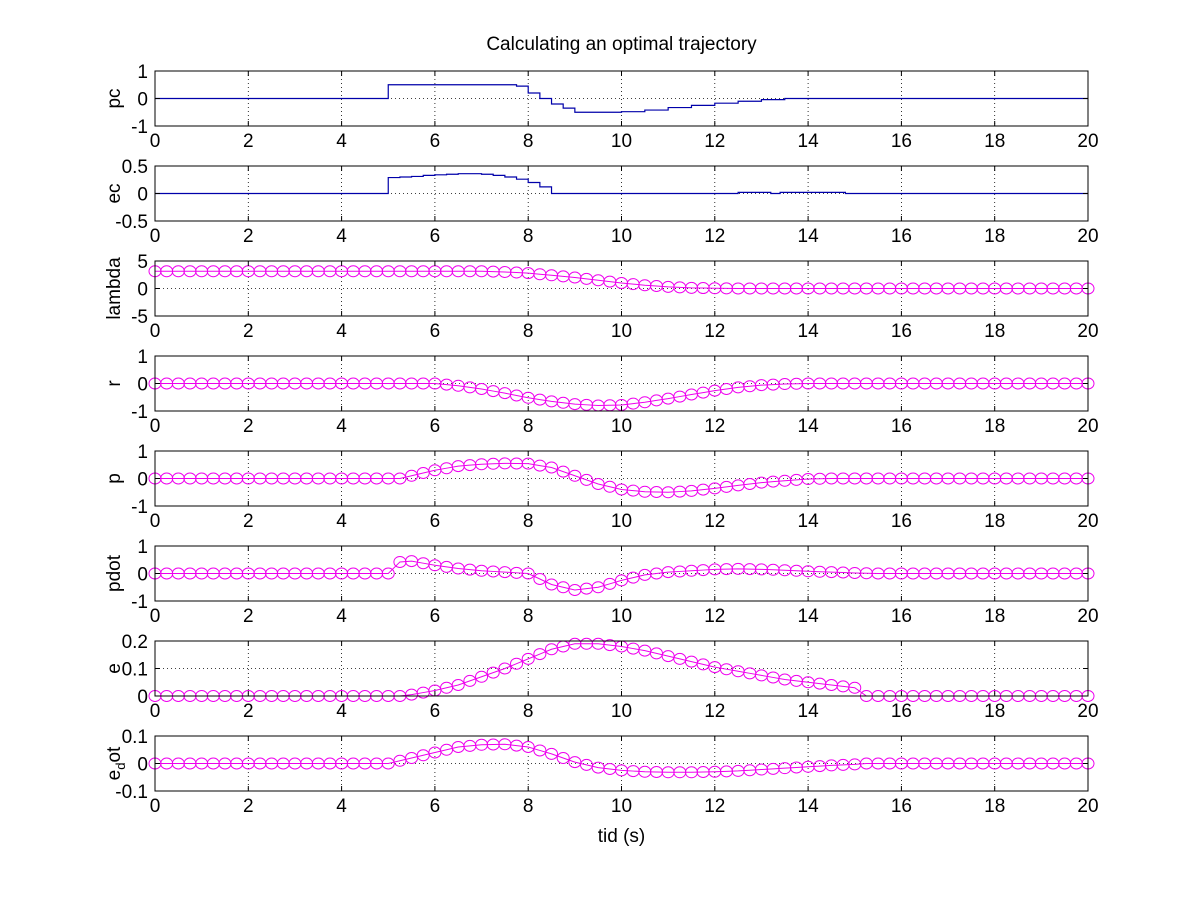 The width and height of the screenshot is (1201, 901). I want to click on y-tick-label: -0.5, so click(131, 222).